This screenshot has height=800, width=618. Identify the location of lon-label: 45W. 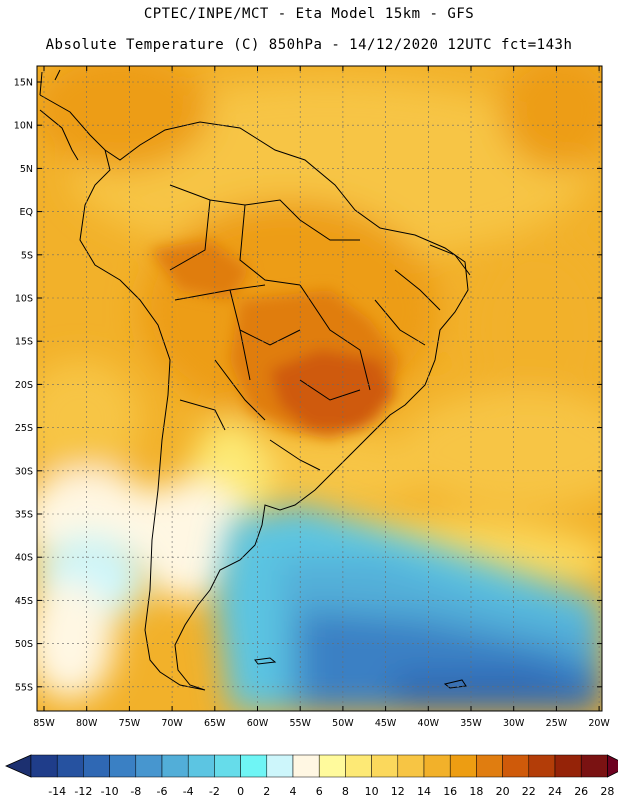
(386, 723).